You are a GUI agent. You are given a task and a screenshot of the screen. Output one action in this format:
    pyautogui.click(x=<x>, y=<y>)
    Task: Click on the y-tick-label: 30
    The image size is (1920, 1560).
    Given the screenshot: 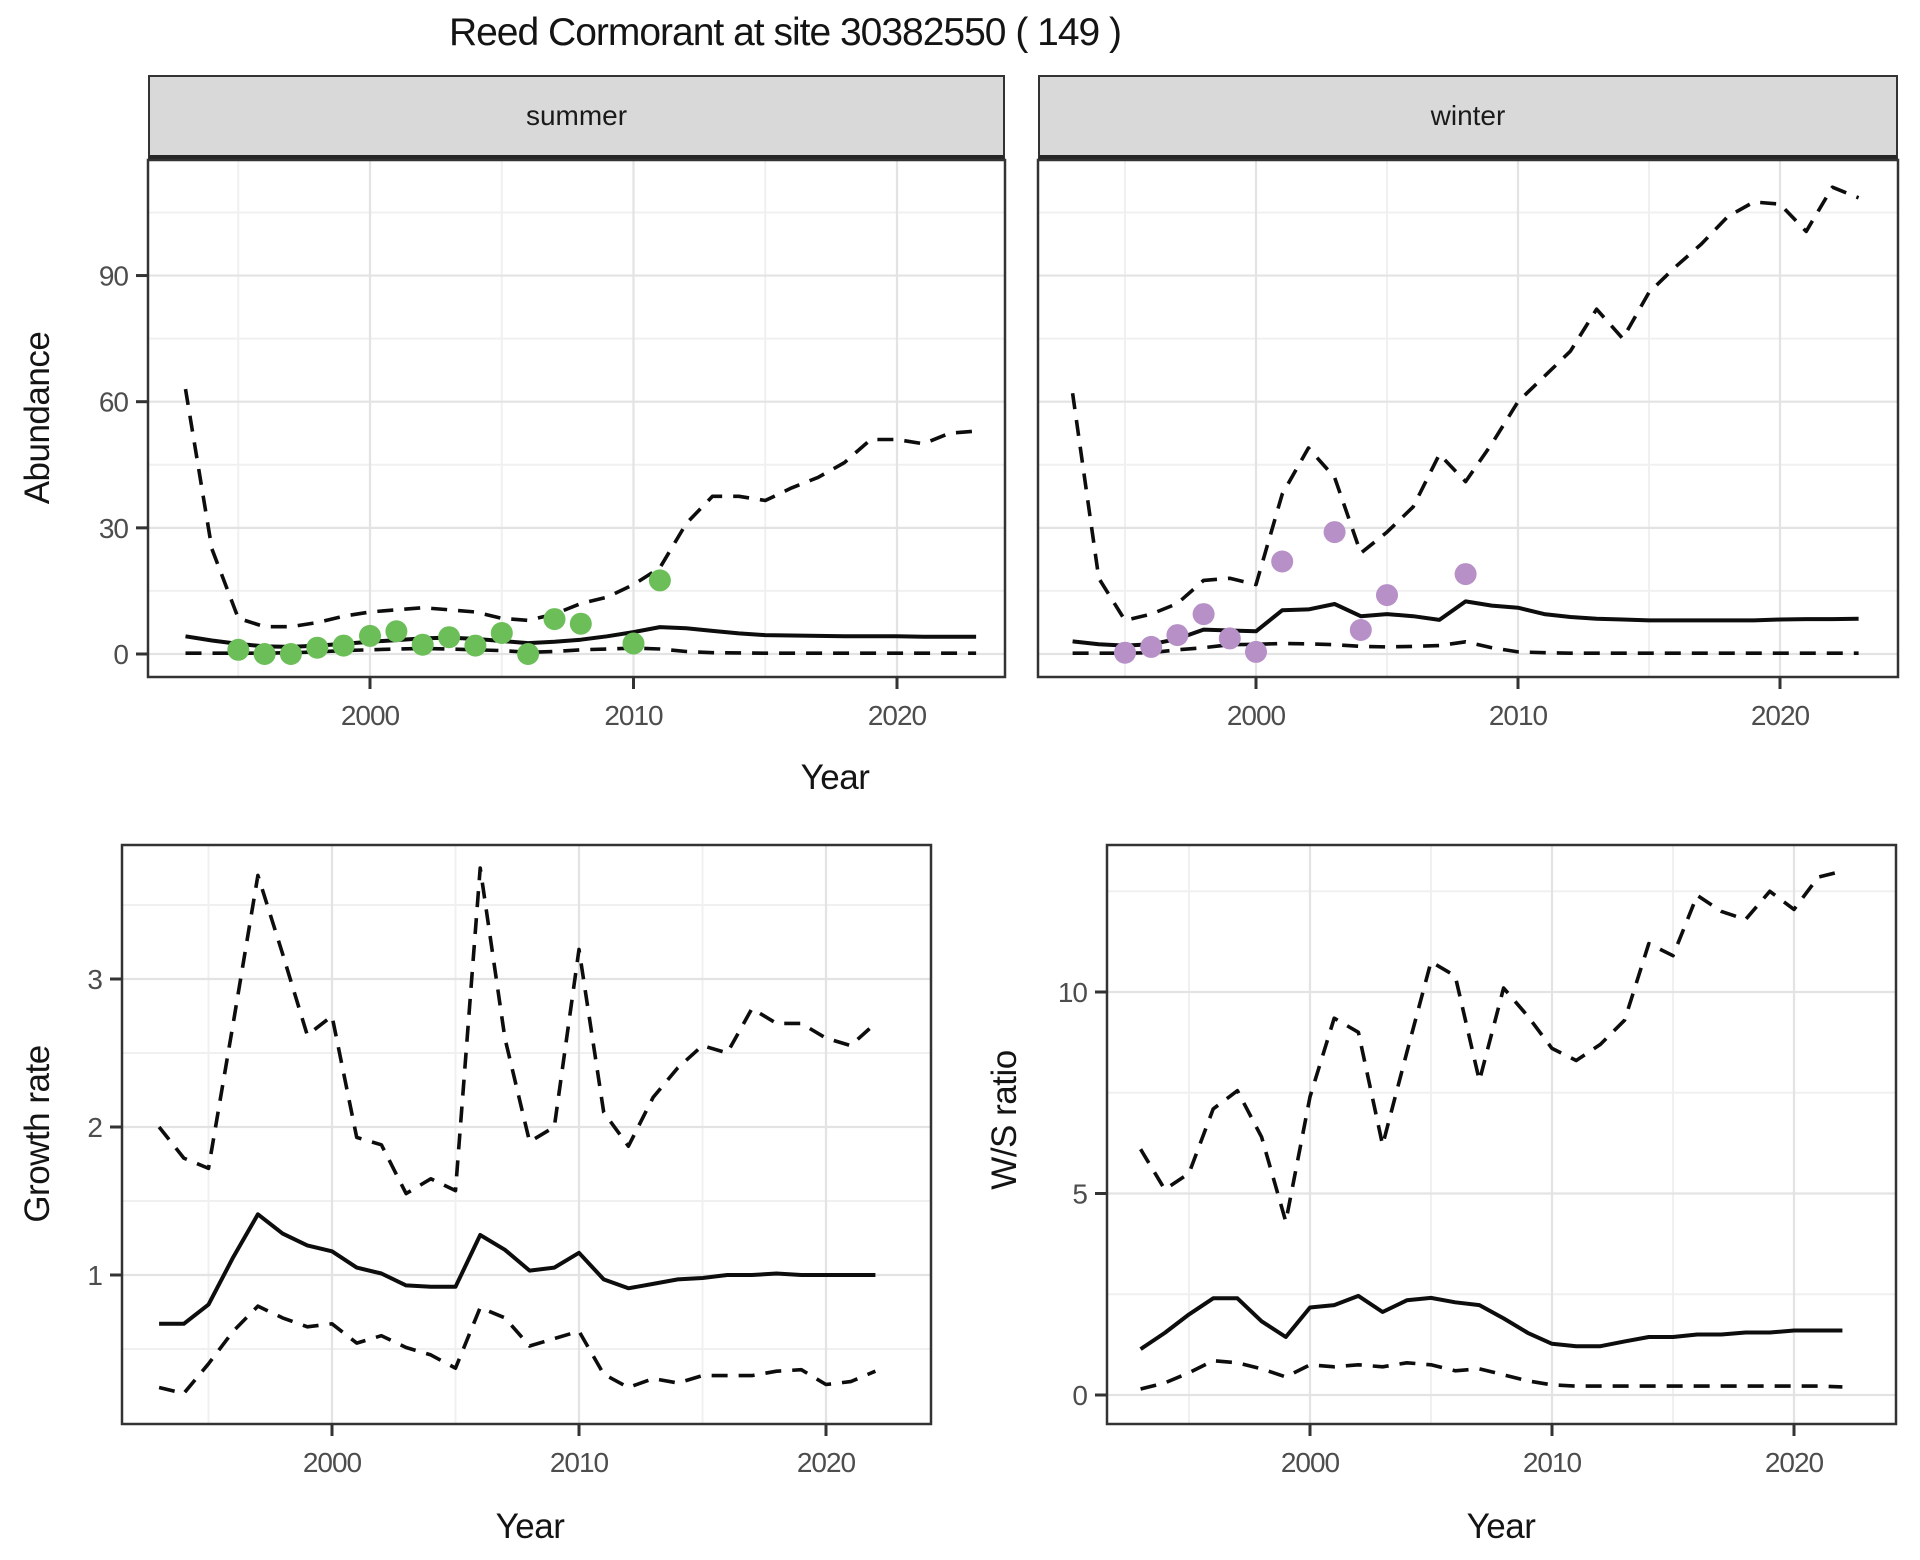 What is the action you would take?
    pyautogui.click(x=114, y=528)
    